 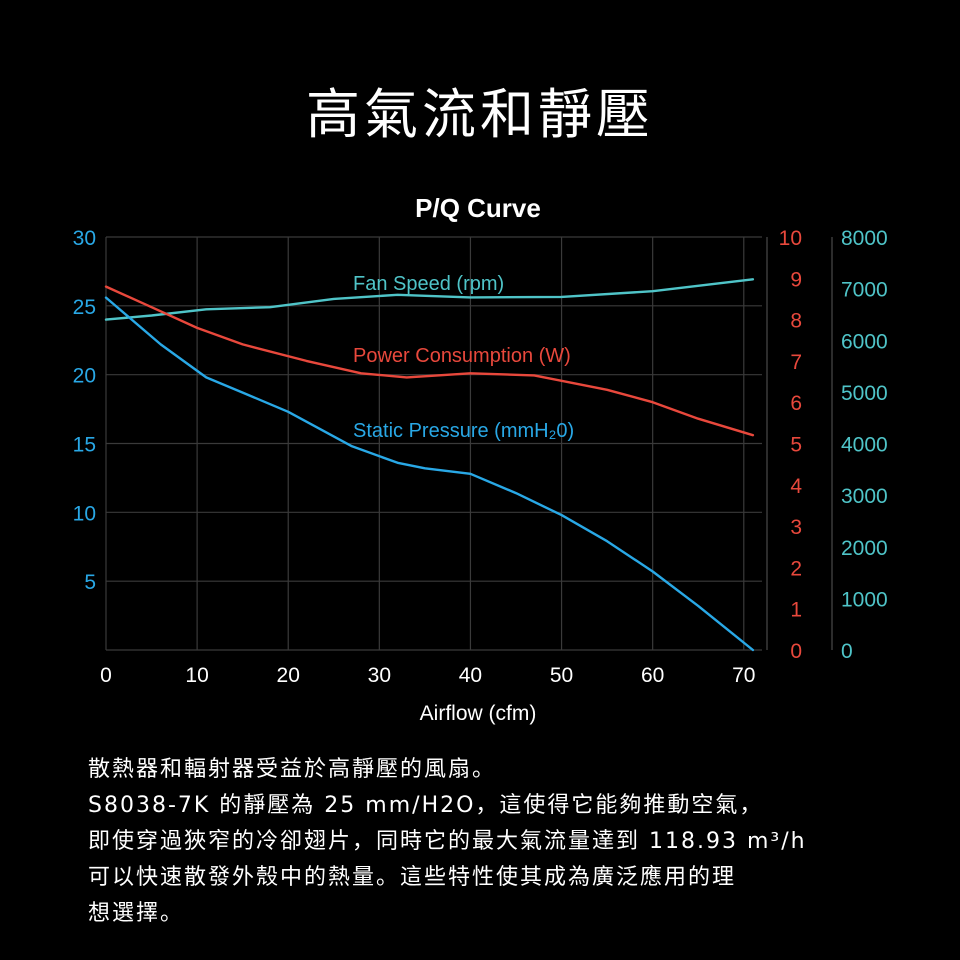 What do you see at coordinates (796, 279) in the screenshot?
I see `power-tick-label: 9` at bounding box center [796, 279].